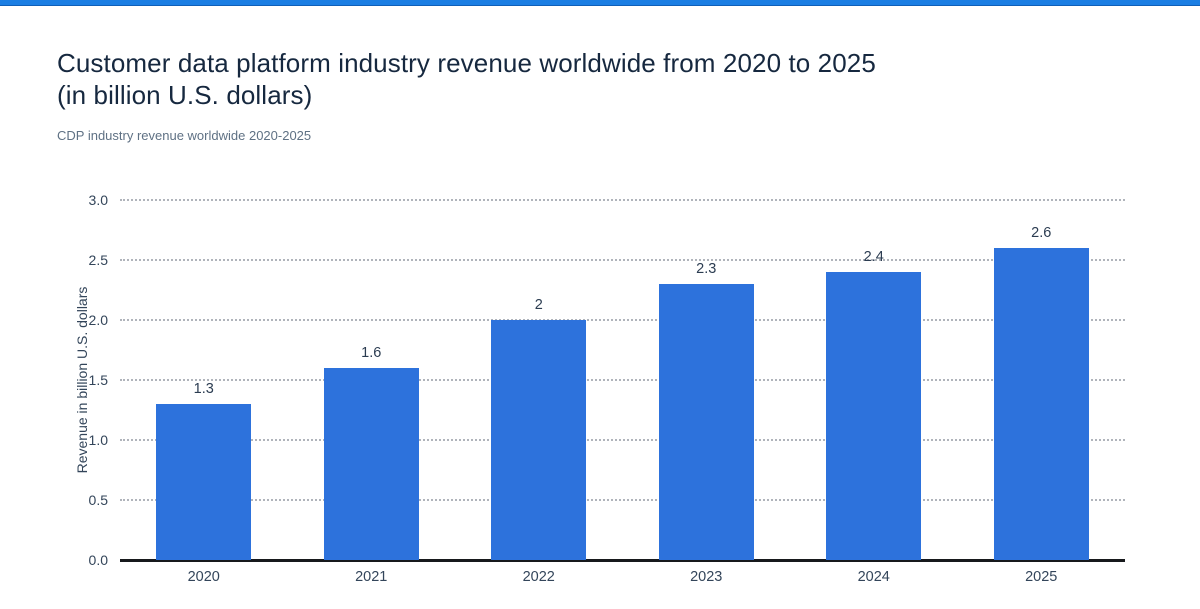  Describe the element at coordinates (204, 482) in the screenshot. I see `bar-2020` at that location.